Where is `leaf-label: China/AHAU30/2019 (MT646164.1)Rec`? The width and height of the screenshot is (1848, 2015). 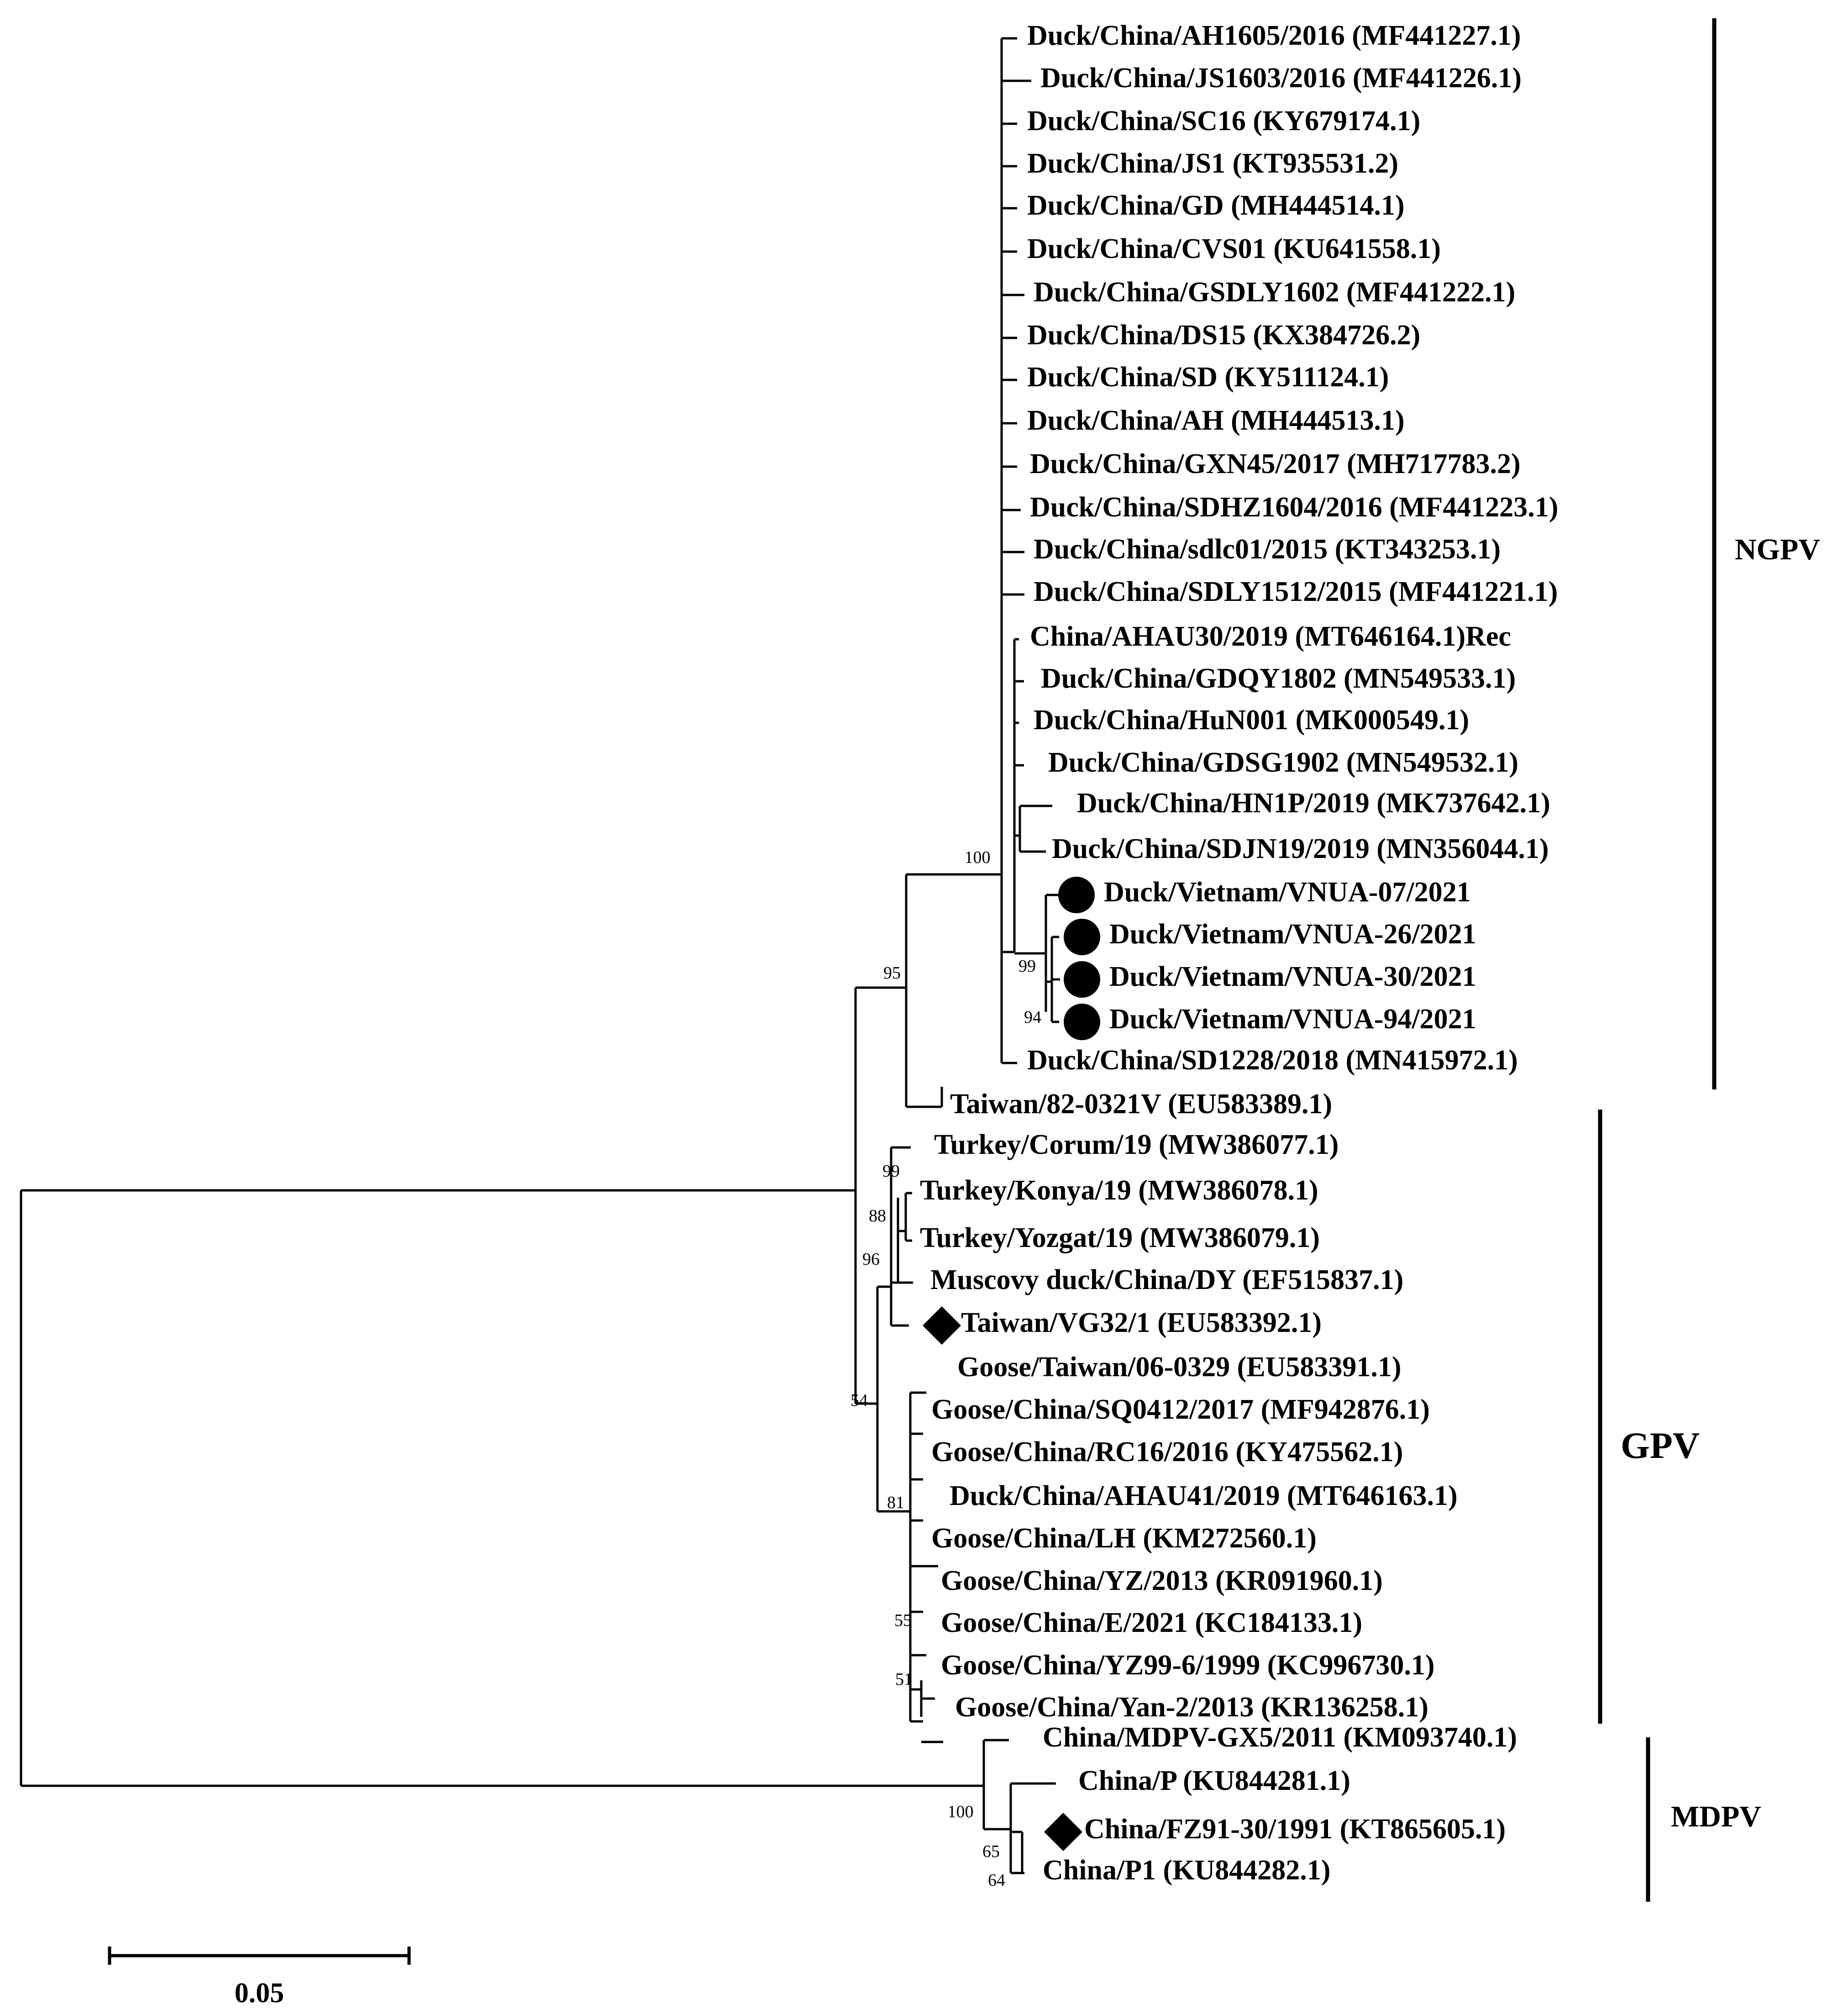
leaf-label: China/AHAU30/2019 (MT646164.1)Rec is located at coordinates (1271, 636).